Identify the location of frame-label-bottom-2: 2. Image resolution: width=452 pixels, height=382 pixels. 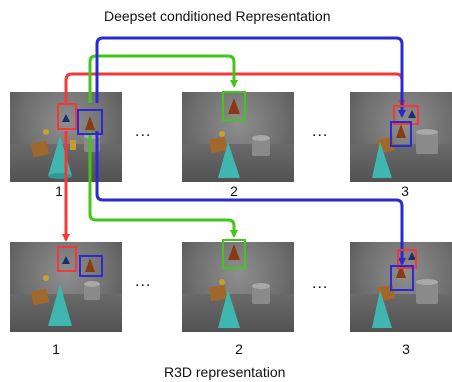
(239, 349).